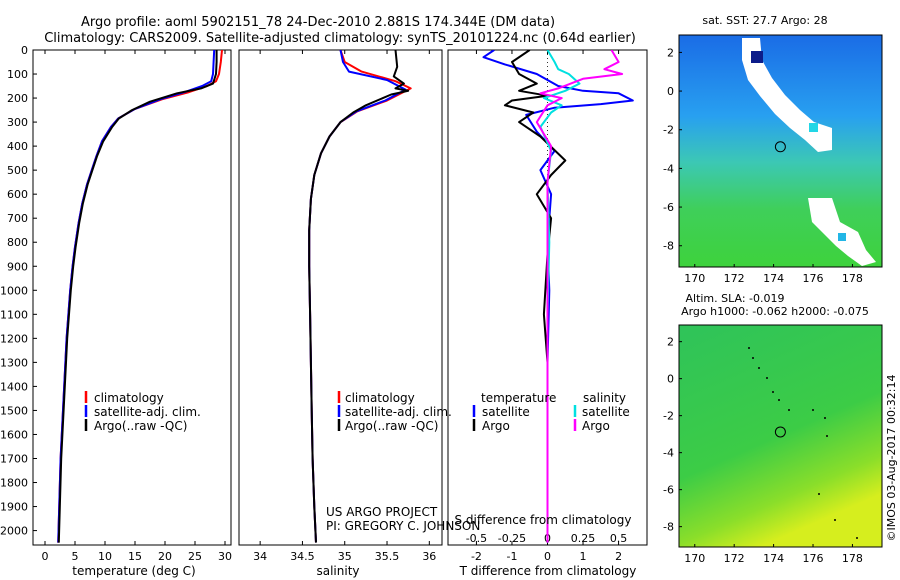 The height and width of the screenshot is (580, 900). What do you see at coordinates (17, 170) in the screenshot?
I see `y-tick-label: 500` at bounding box center [17, 170].